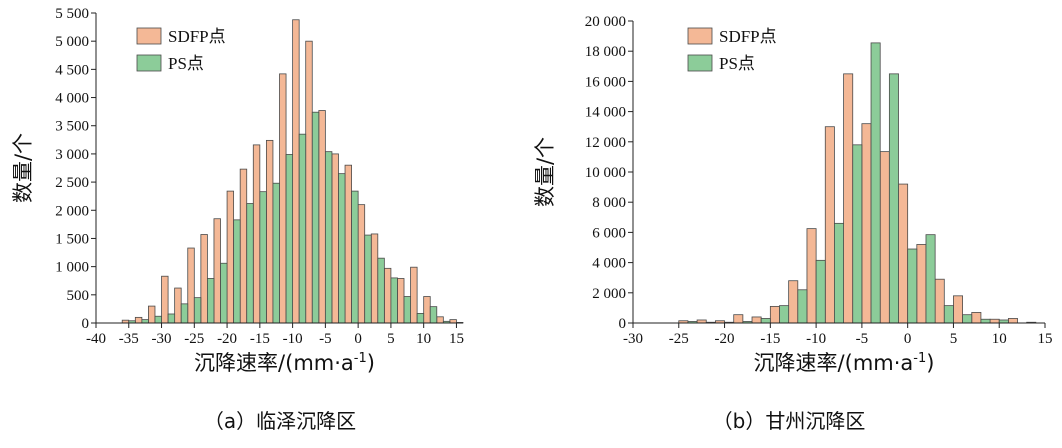 The width and height of the screenshot is (1062, 448). I want to click on y-tick-label: 500, so click(78, 296).